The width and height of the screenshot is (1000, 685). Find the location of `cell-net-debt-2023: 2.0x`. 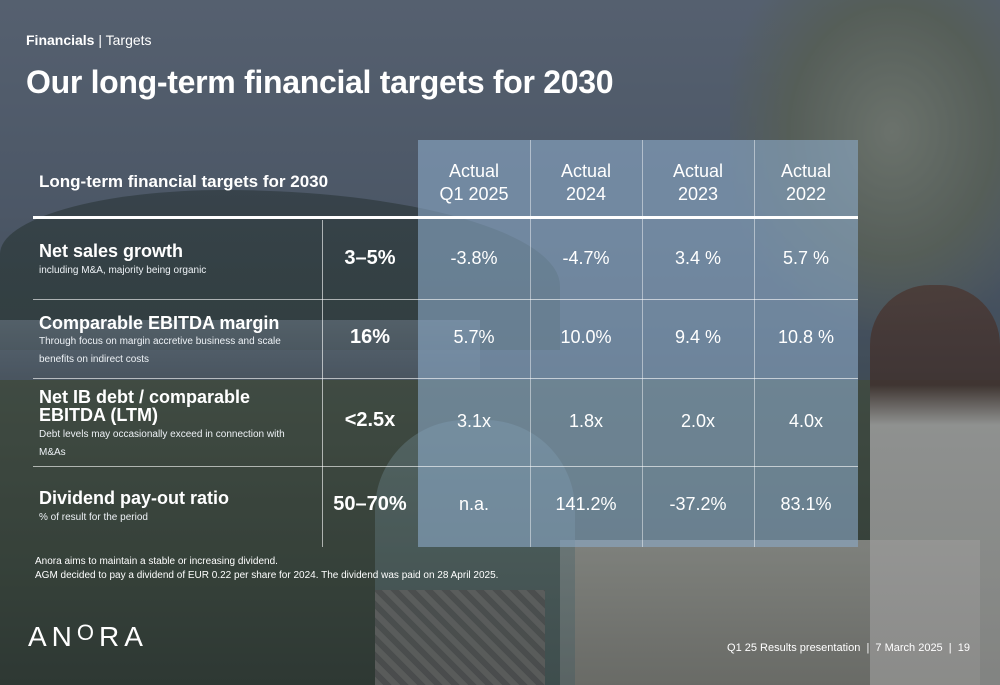

cell-net-debt-2023: 2.0x is located at coordinates (698, 421).